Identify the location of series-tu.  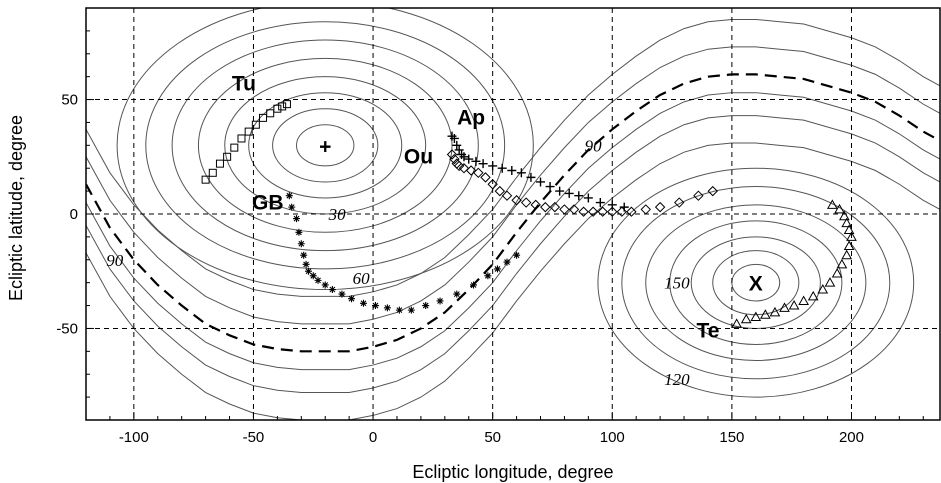
(246, 142).